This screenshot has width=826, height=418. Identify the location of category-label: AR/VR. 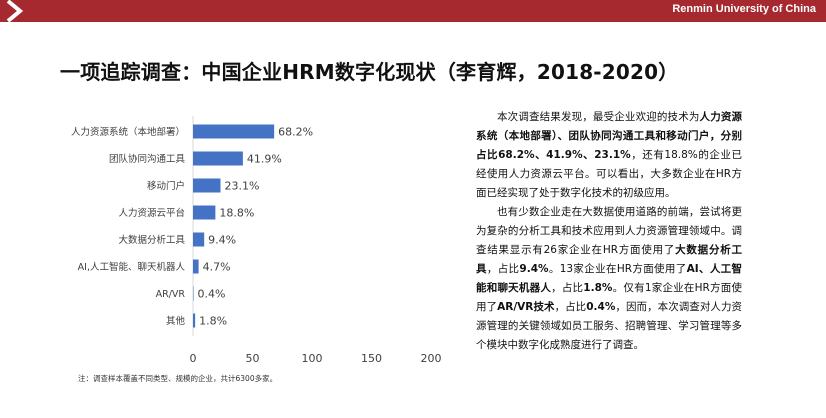
(171, 294).